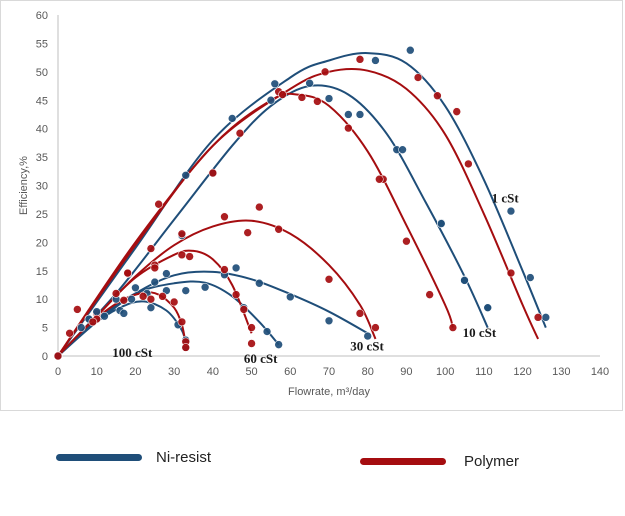 This screenshot has height=516, width=625. Describe the element at coordinates (45, 357) in the screenshot. I see `y-tick-label: 0` at that location.